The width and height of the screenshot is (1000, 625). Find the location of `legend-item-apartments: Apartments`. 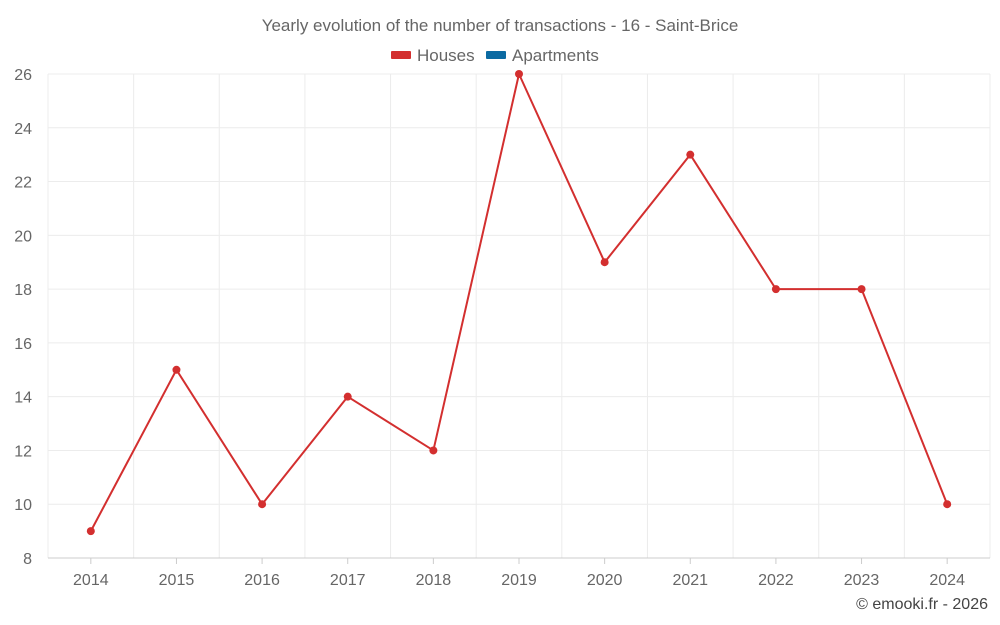

legend-item-apartments: Apartments is located at coordinates (542, 55).